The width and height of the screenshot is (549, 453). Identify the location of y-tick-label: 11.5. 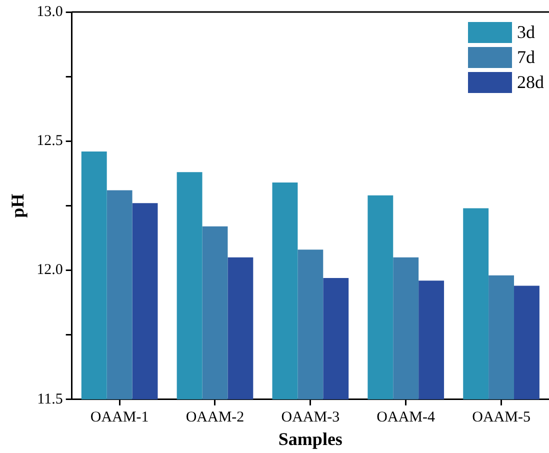
(50, 399).